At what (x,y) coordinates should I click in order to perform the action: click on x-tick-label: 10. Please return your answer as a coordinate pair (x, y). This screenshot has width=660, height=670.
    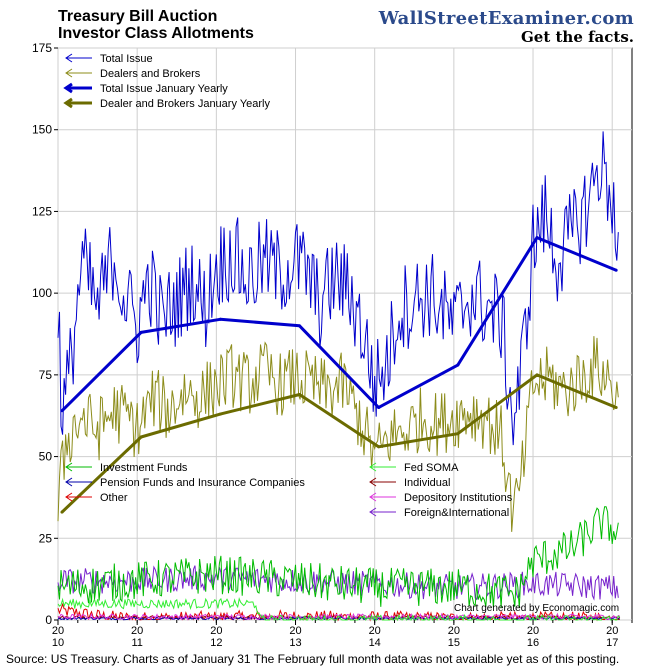
    Looking at the image, I should click on (58, 643).